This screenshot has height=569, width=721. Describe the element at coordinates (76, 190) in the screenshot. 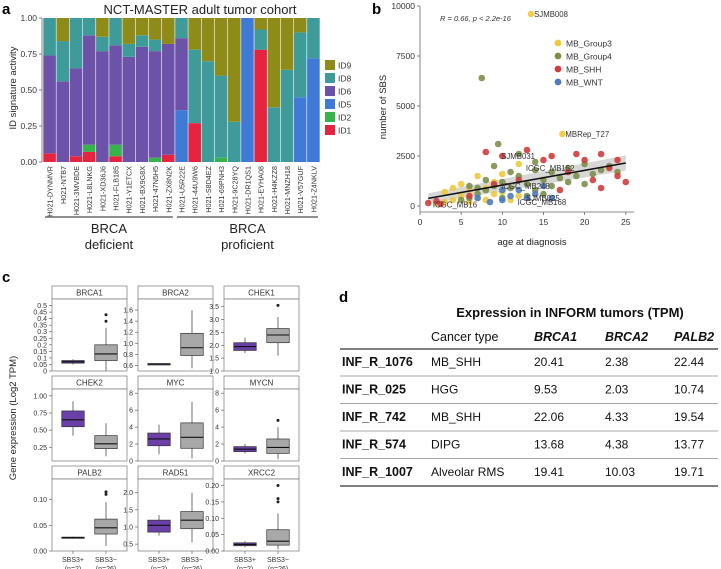

I see `x-tick-label: H021-3MVBDE` at that location.